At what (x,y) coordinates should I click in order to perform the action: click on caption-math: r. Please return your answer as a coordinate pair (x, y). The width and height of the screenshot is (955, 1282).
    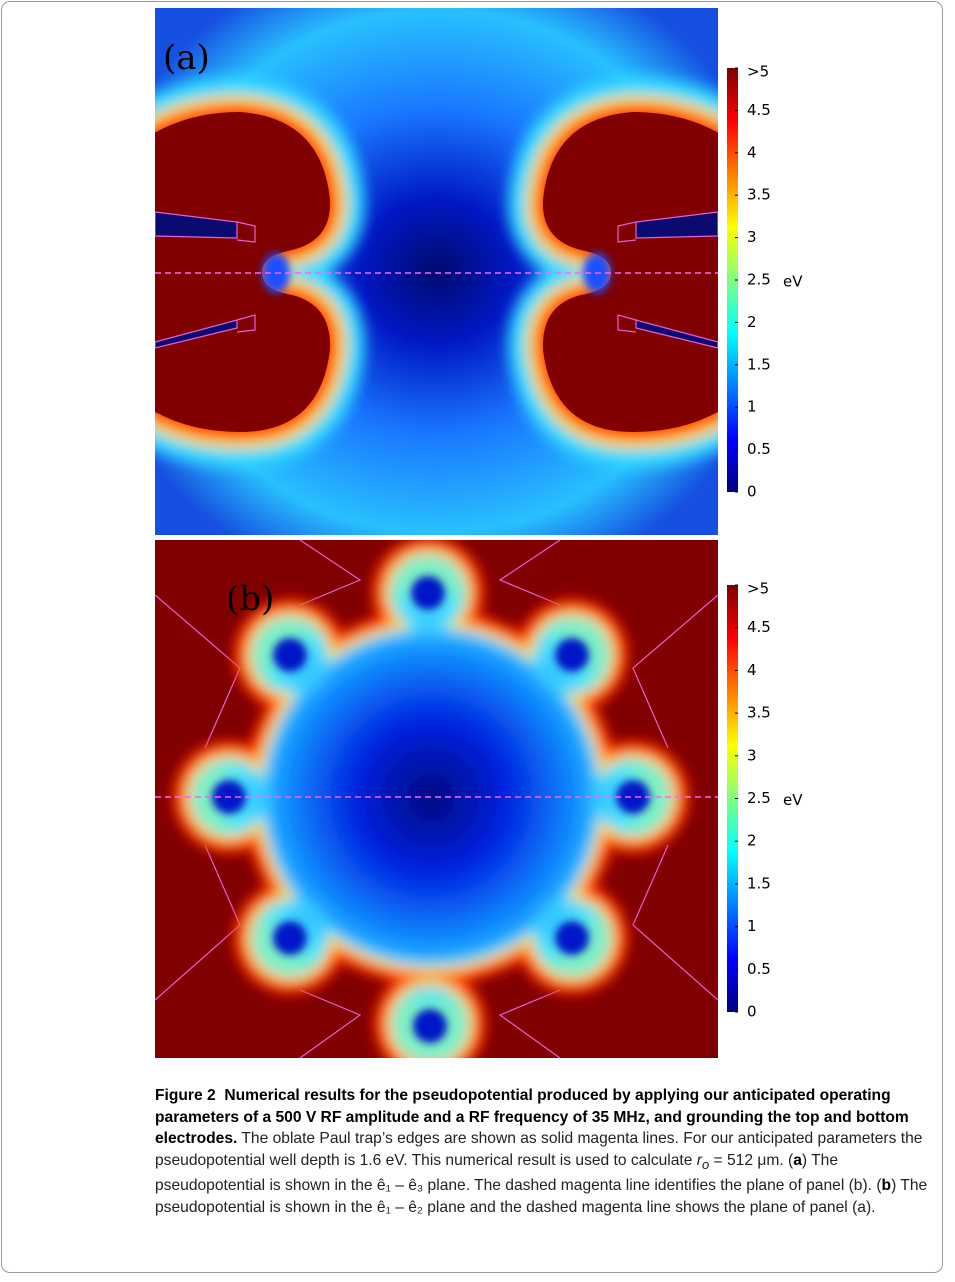
    Looking at the image, I should click on (699, 1160).